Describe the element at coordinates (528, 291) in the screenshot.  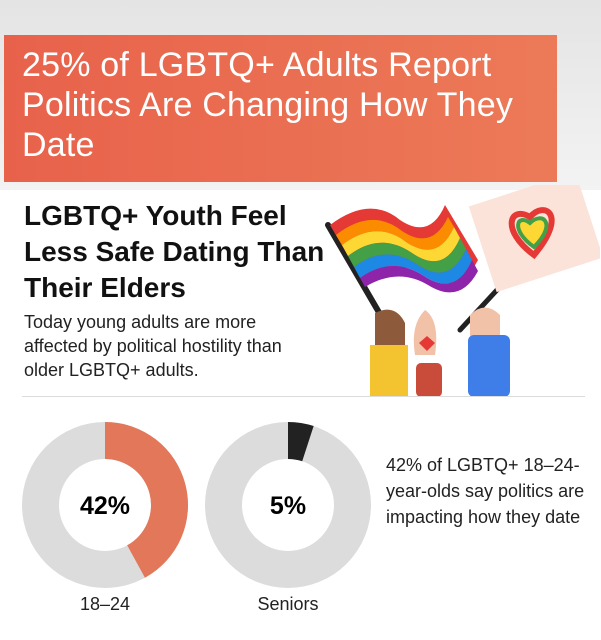
I see `heart-sign-icon` at that location.